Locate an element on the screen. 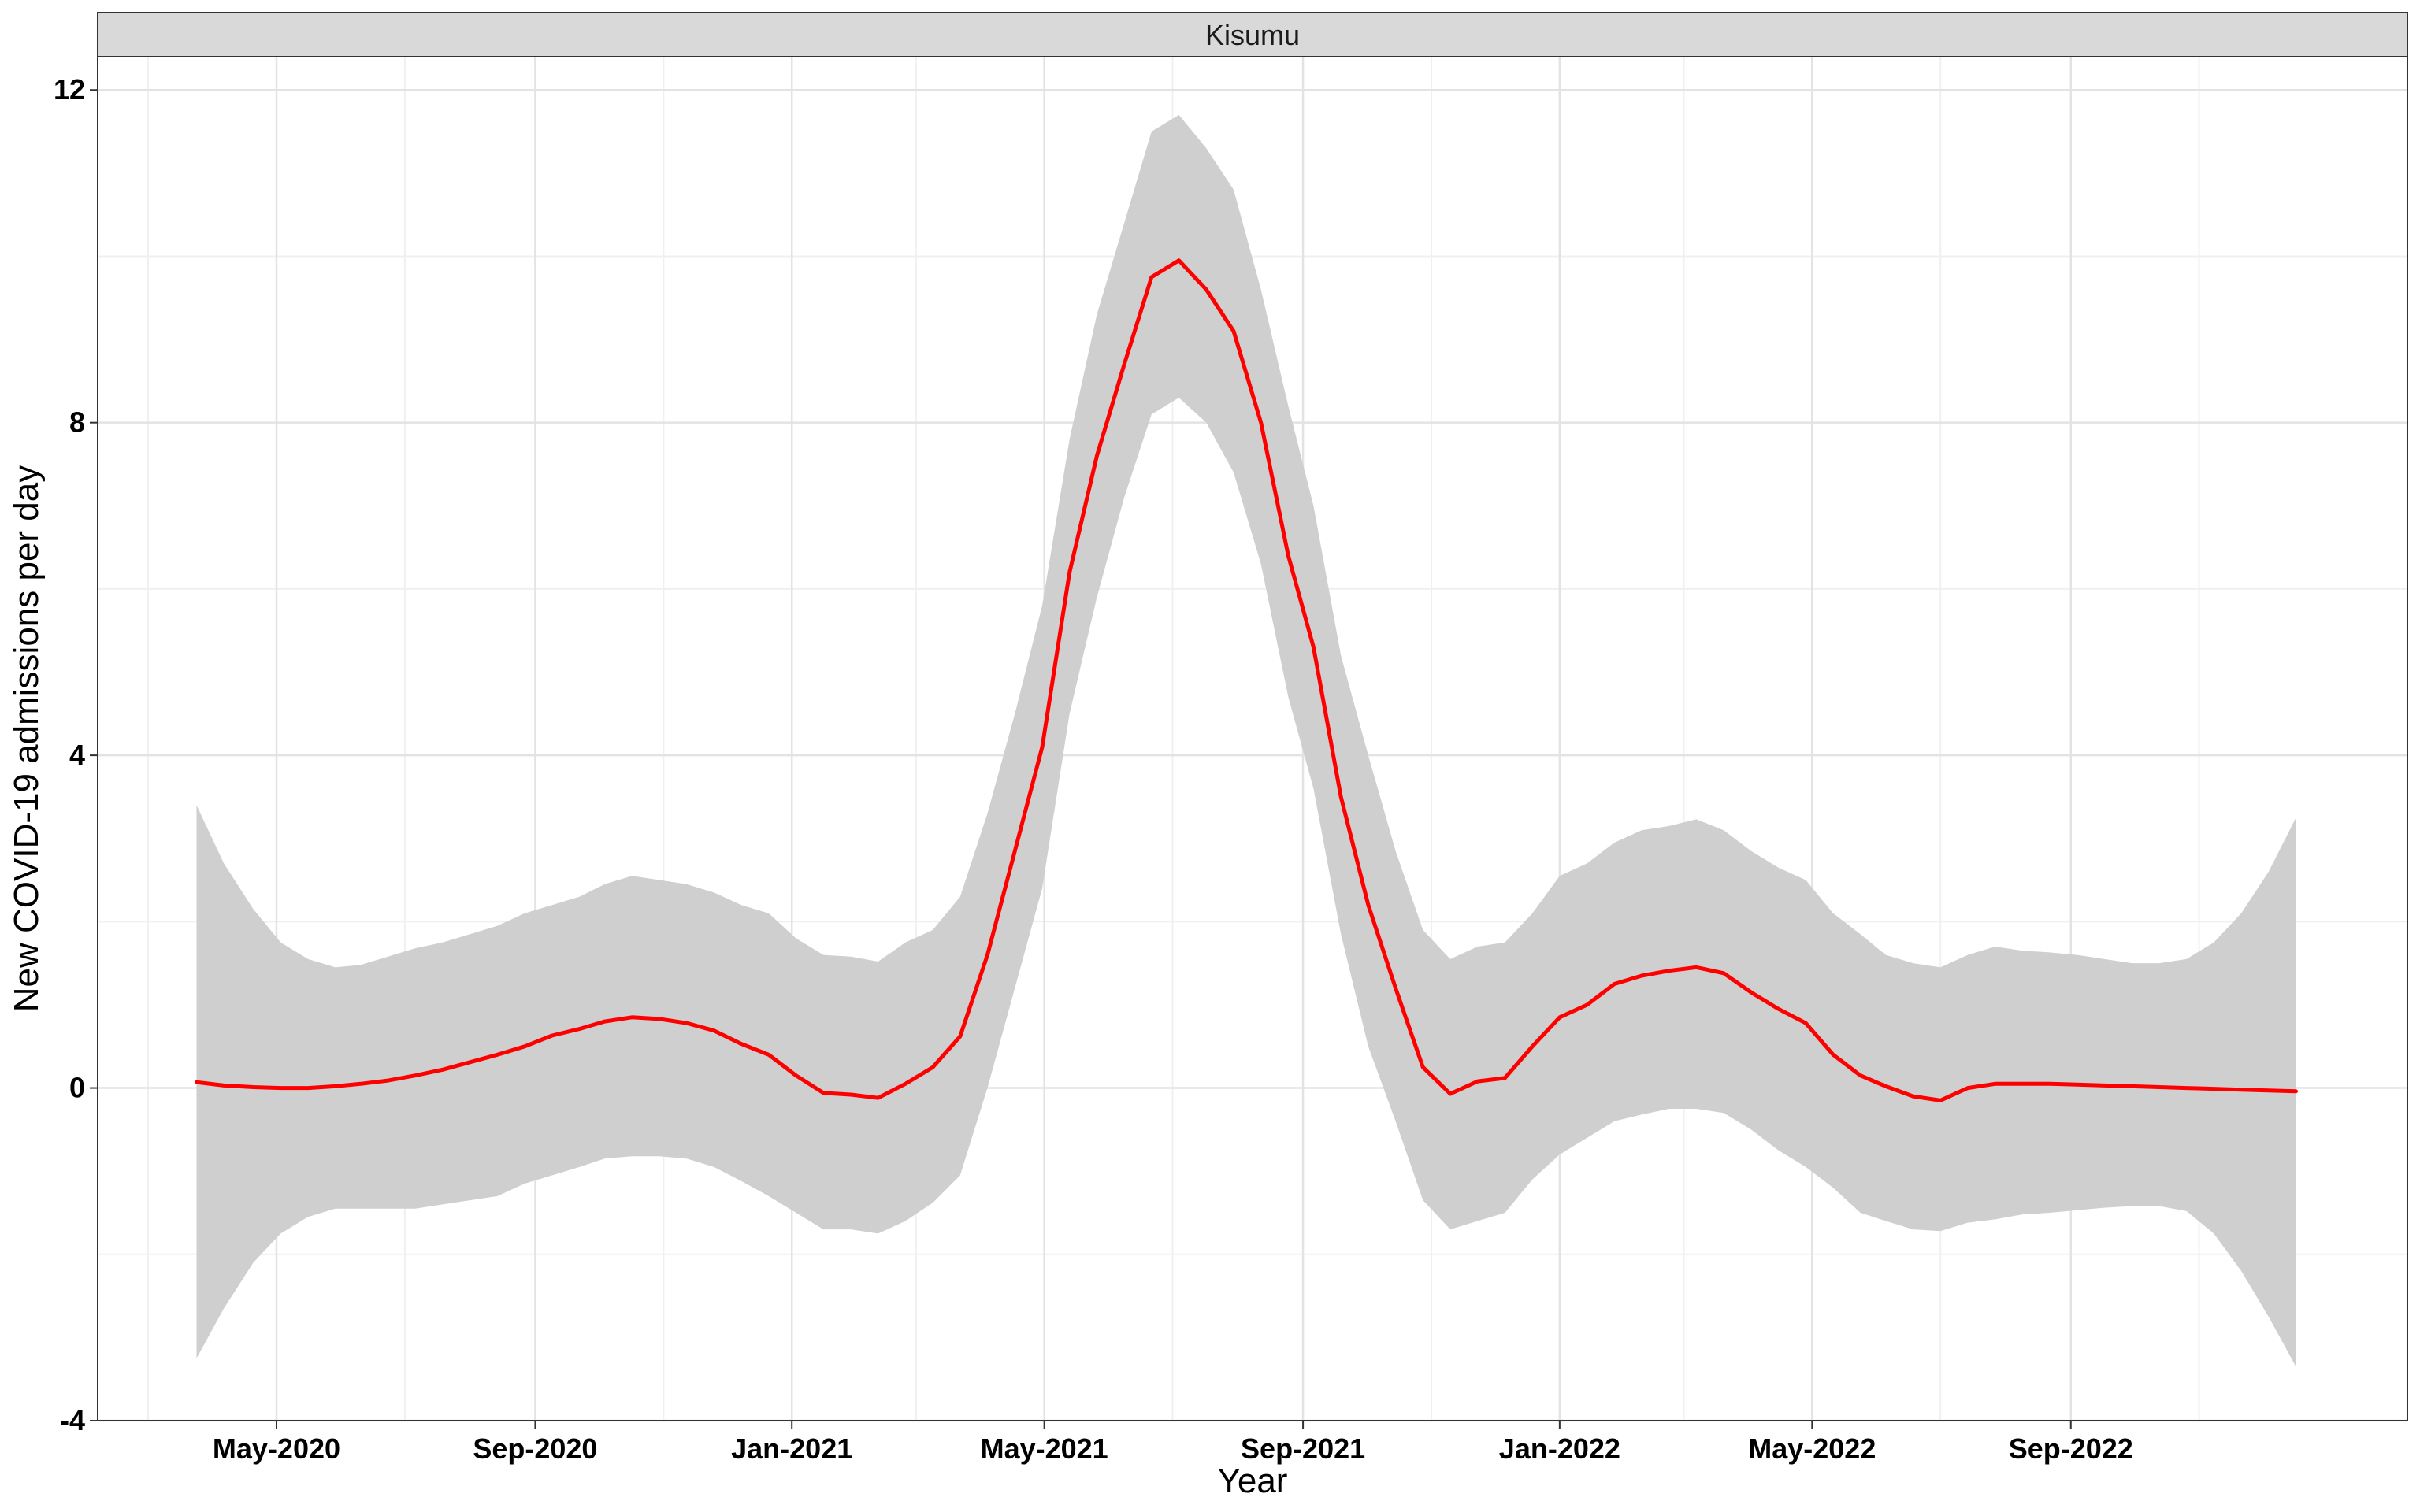 Image resolution: width=2420 pixels, height=1512 pixels. panel-title: Kisumu is located at coordinates (1252, 35).